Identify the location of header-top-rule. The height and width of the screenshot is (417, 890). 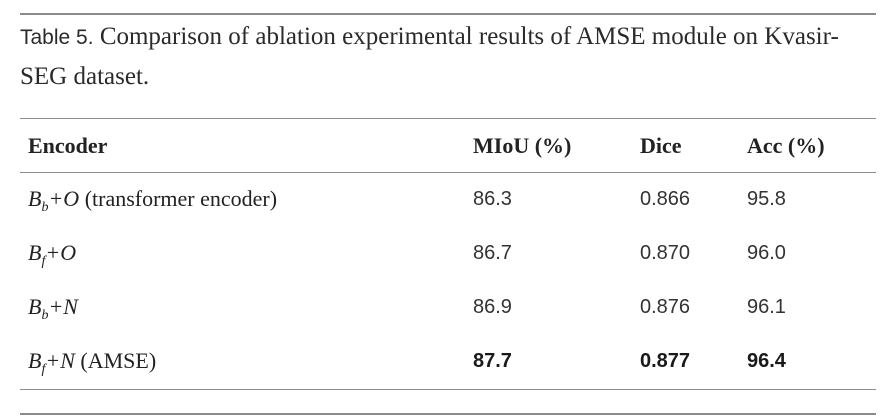
(448, 118).